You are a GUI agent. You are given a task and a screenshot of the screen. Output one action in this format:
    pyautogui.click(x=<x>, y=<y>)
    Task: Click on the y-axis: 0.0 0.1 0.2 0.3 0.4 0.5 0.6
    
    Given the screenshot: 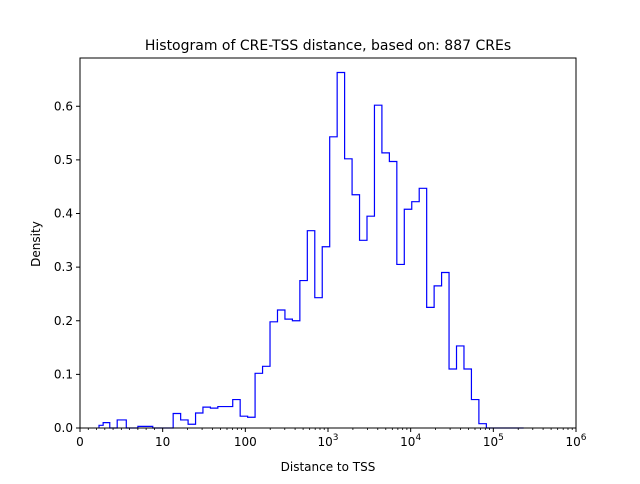 What is the action you would take?
    pyautogui.click(x=67, y=267)
    